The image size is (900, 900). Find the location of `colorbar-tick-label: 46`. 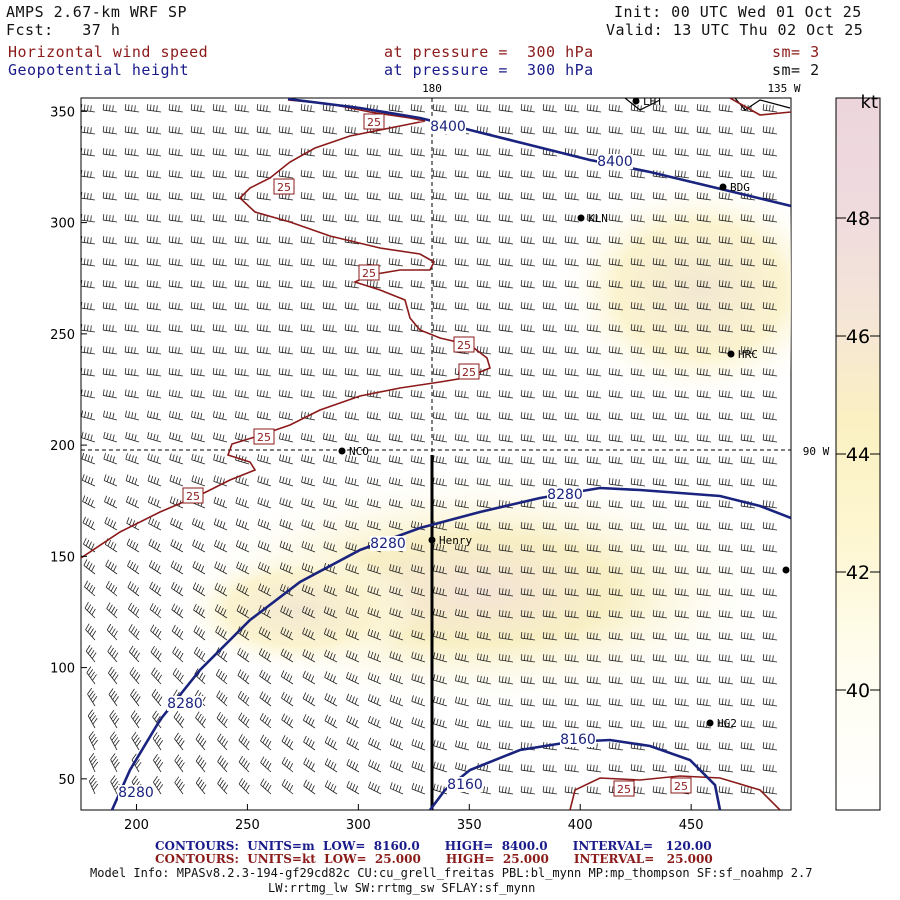

colorbar-tick-label: 46 is located at coordinates (858, 337).